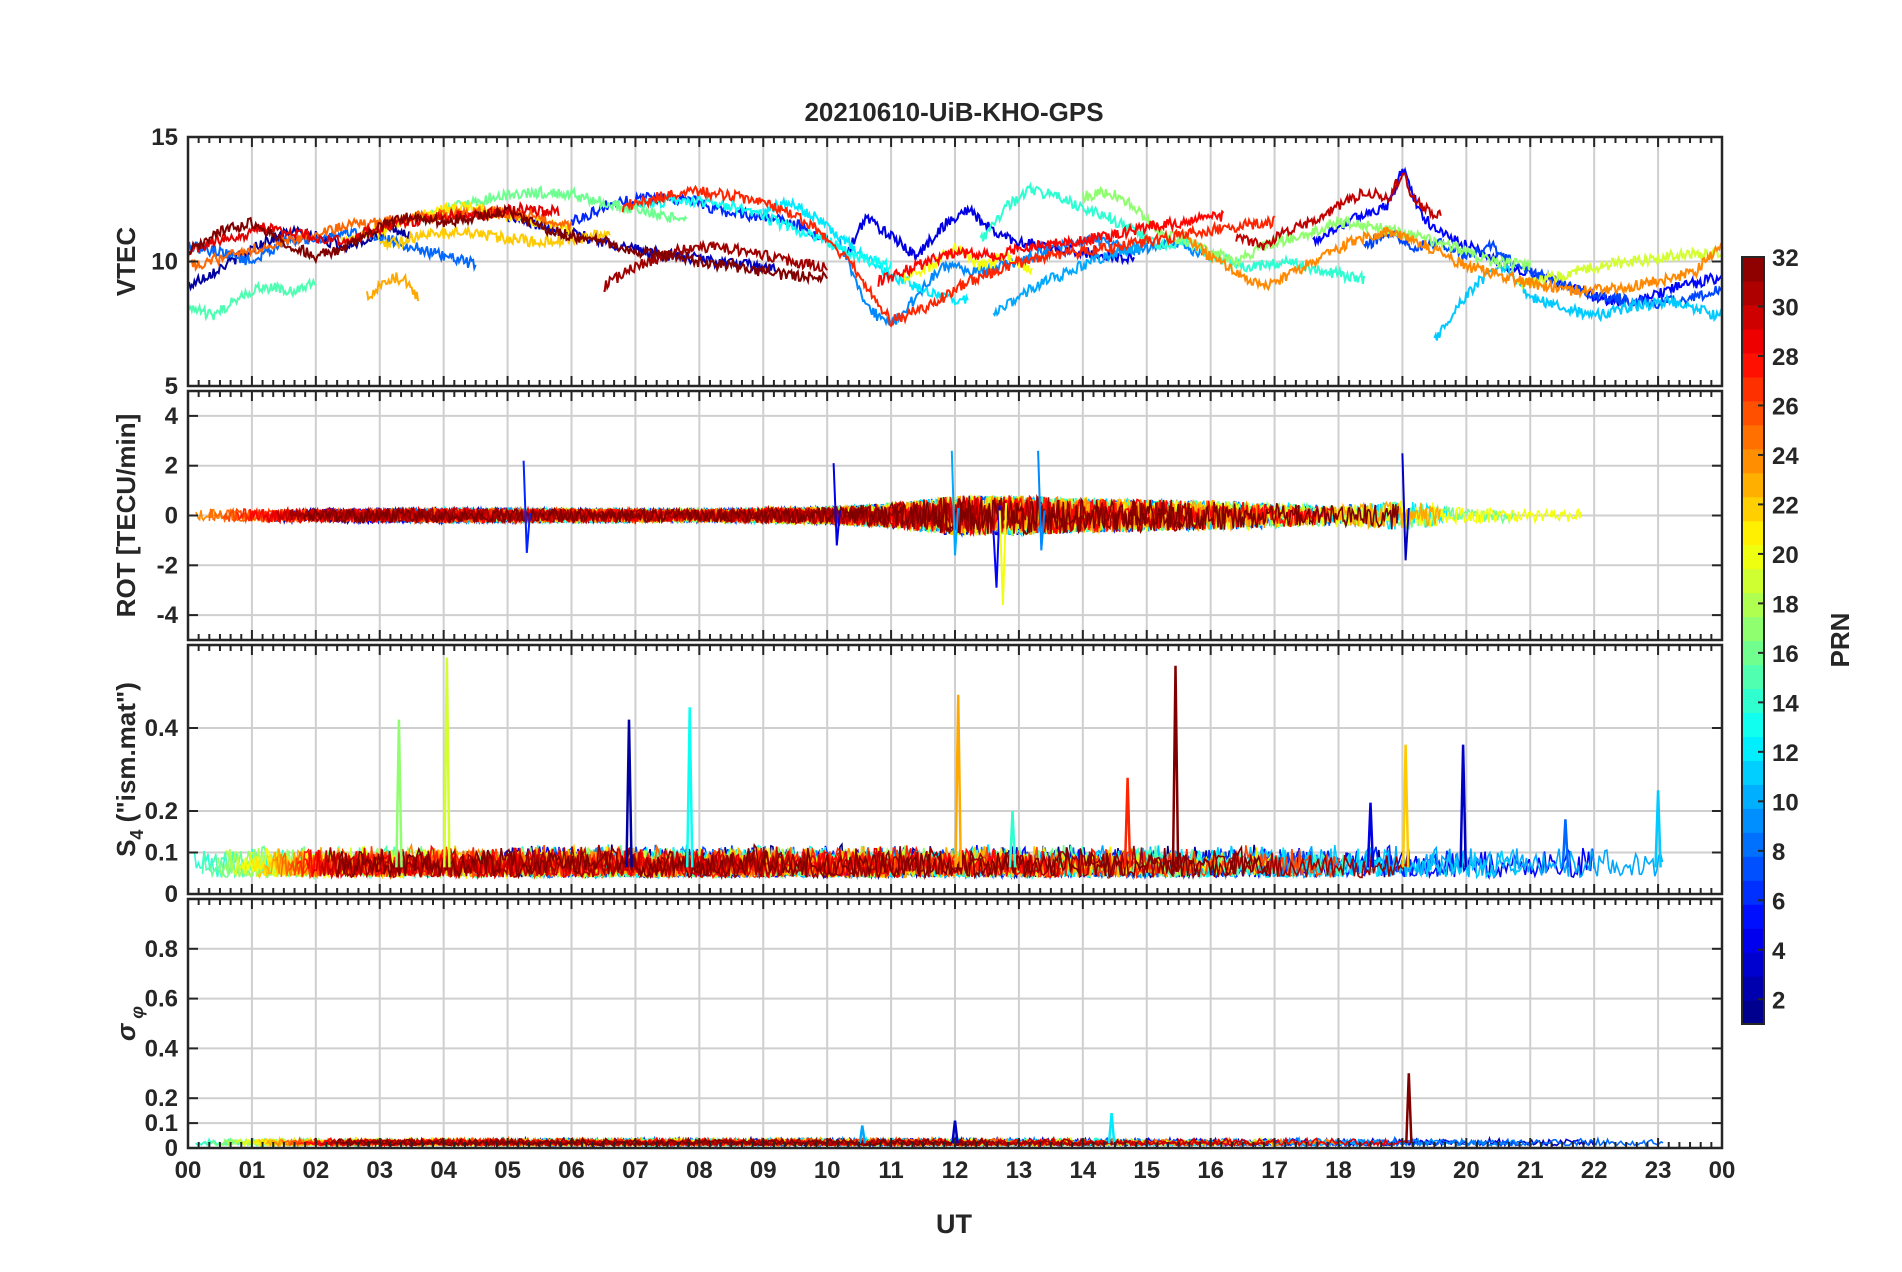 Image resolution: width=1902 pixels, height=1272 pixels. I want to click on x-tick-label: 13, so click(1019, 1170).